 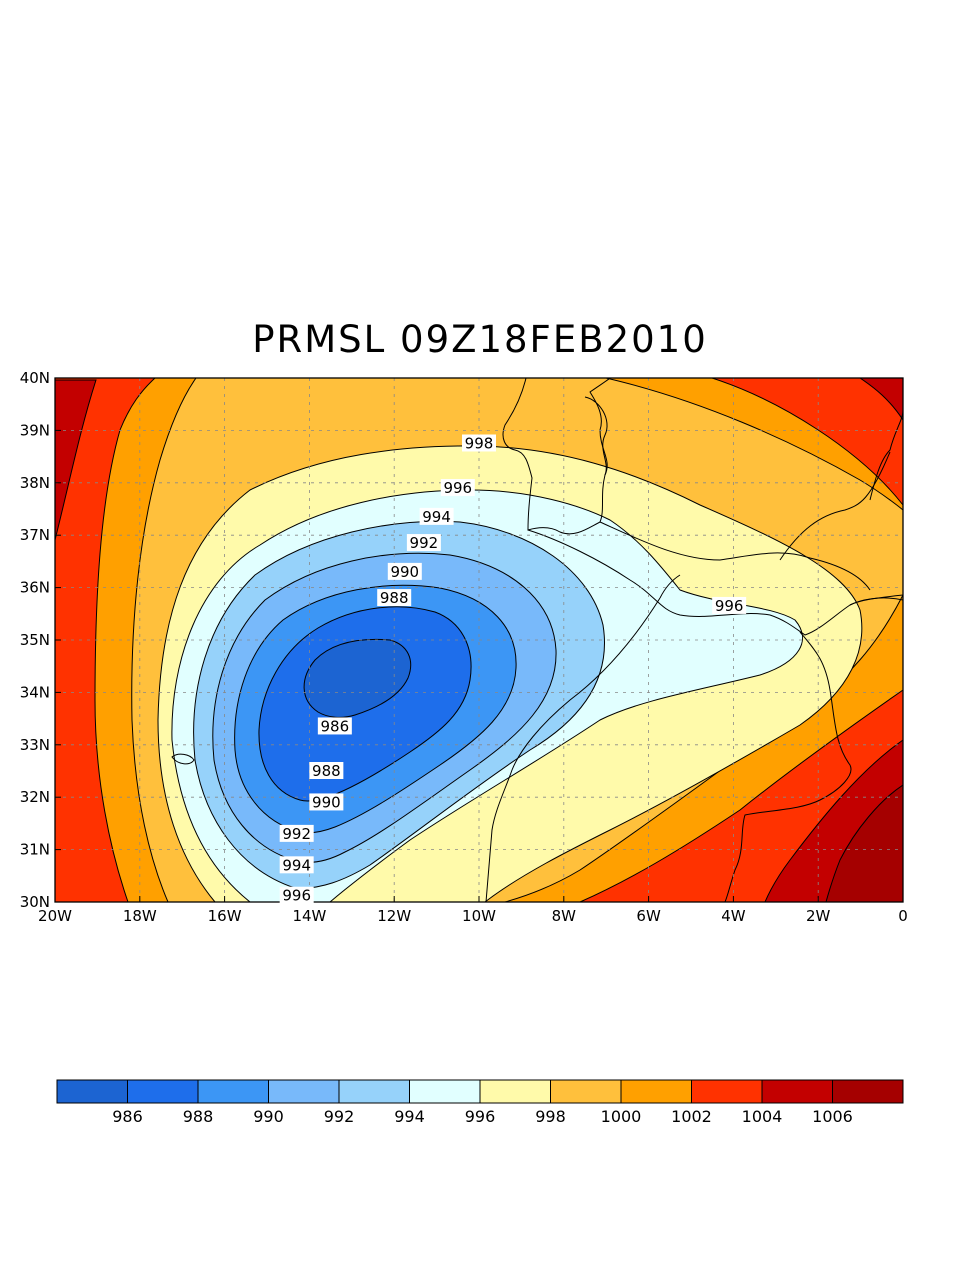 What do you see at coordinates (573, 749) in the screenshot?
I see `coastline-morocco-atlantic` at bounding box center [573, 749].